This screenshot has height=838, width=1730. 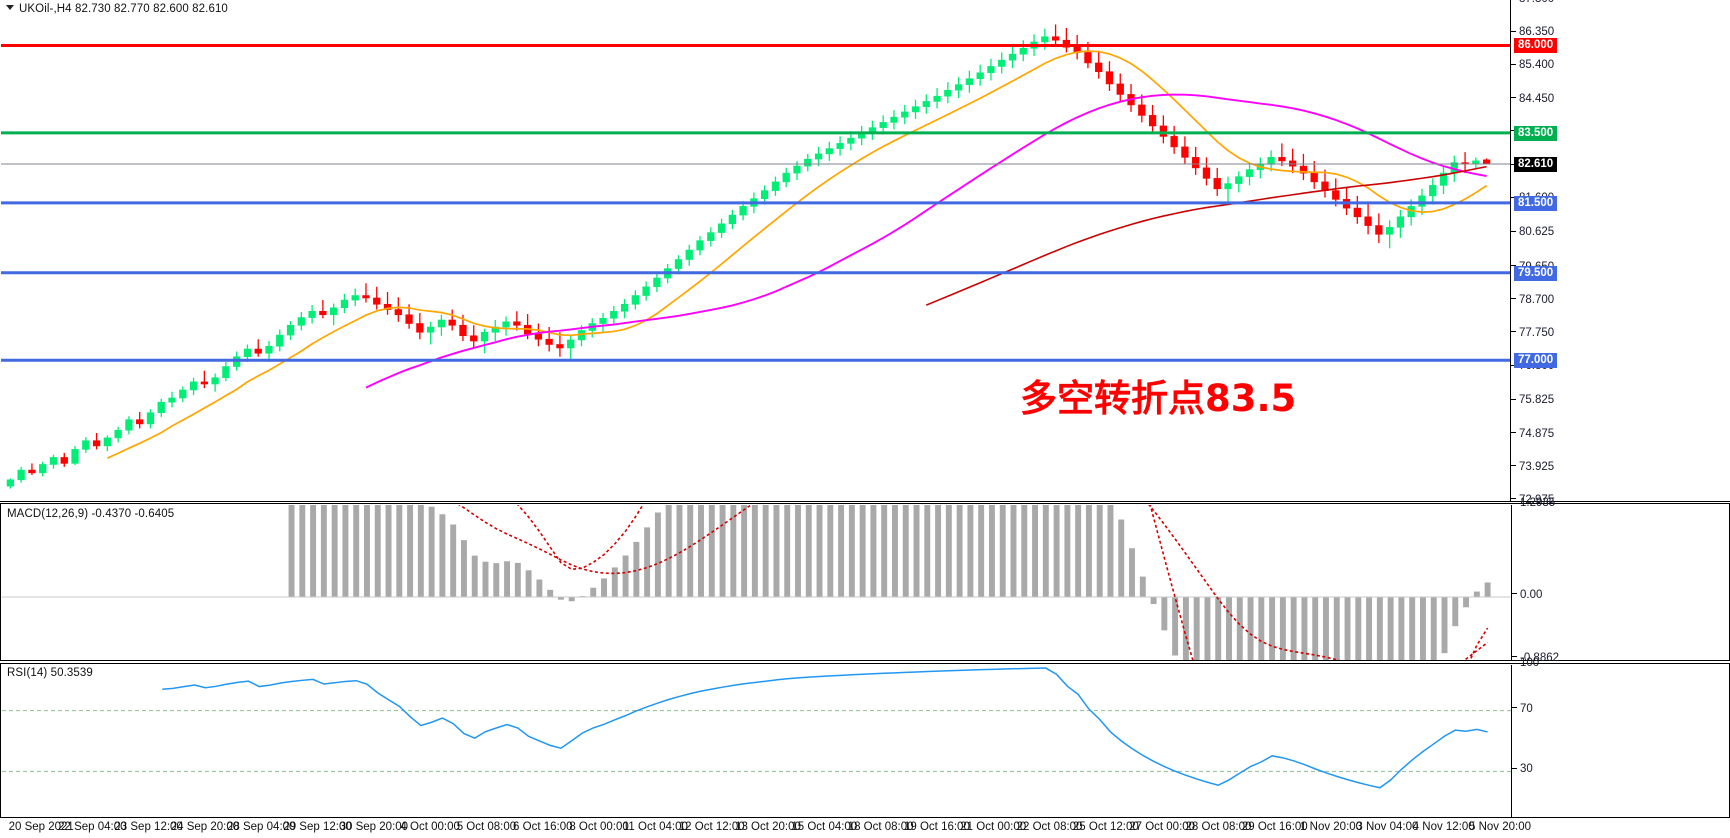 I want to click on time-axis-label: 23 Sep 12:00, so click(x=148, y=827).